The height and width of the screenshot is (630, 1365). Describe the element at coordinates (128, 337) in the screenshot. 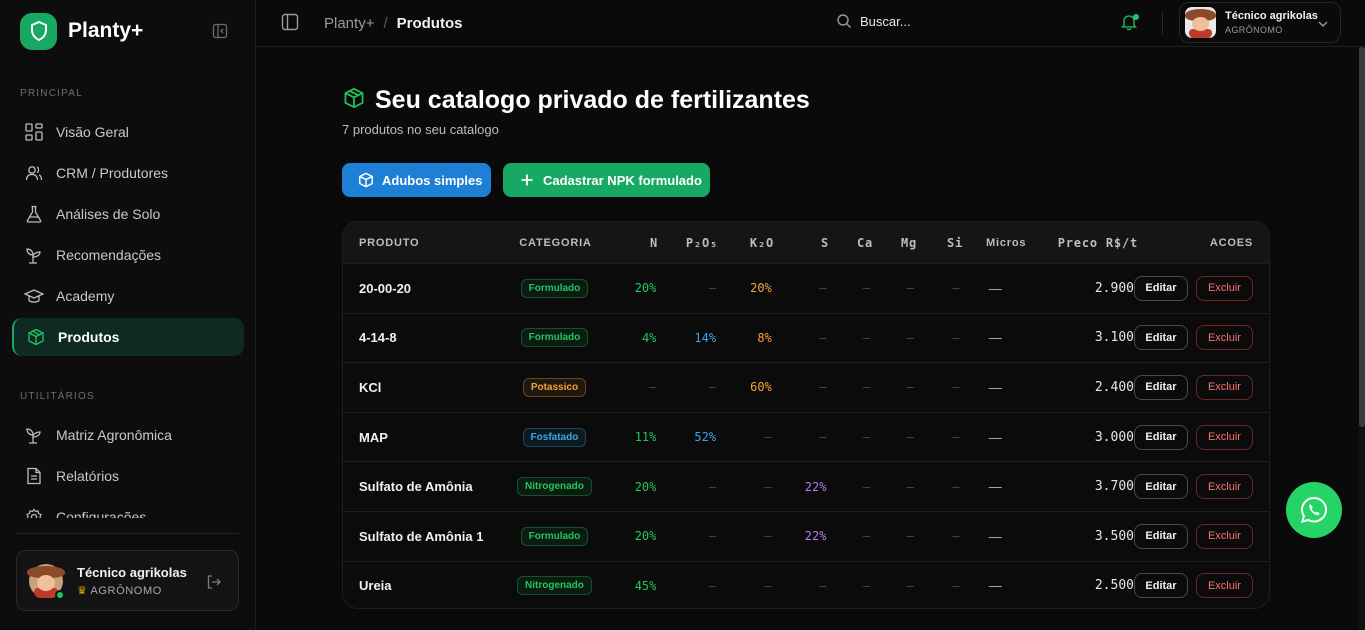

I see `sidebar-item-produtos: Produtos` at that location.